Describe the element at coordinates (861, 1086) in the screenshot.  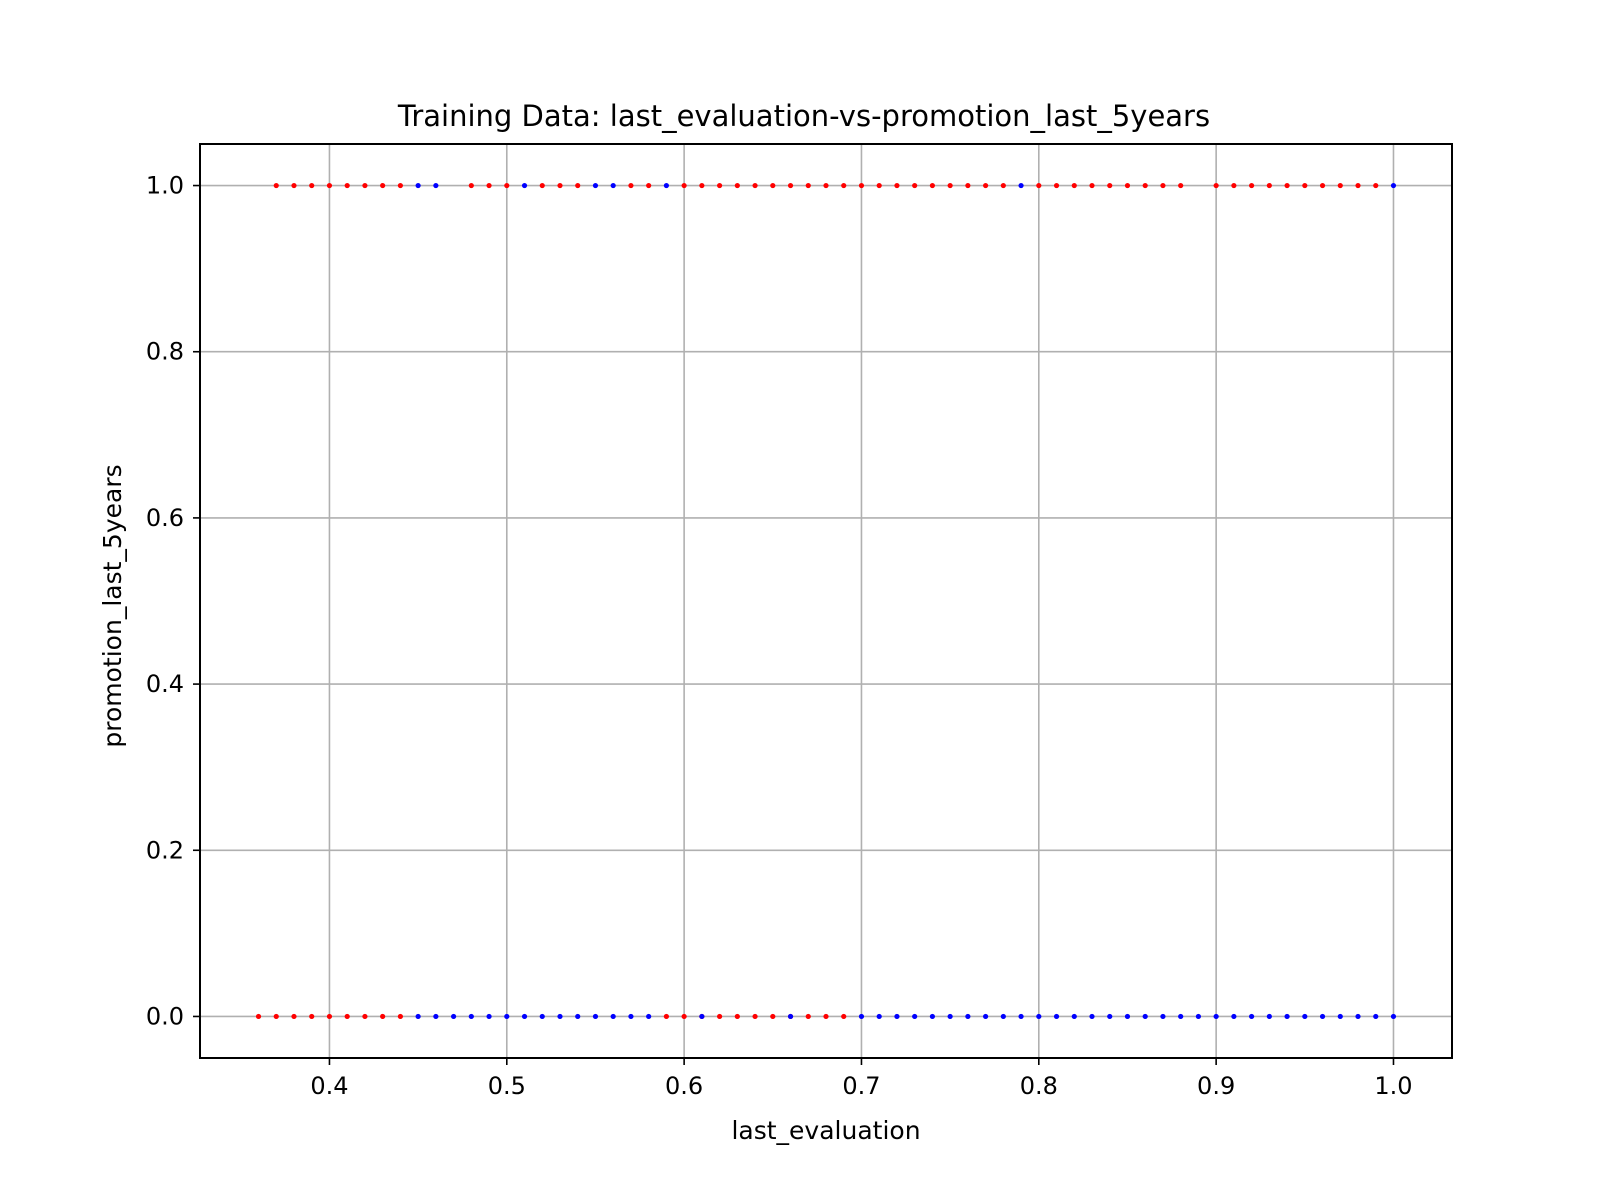
I see `x-tick-label: 0.7` at that location.